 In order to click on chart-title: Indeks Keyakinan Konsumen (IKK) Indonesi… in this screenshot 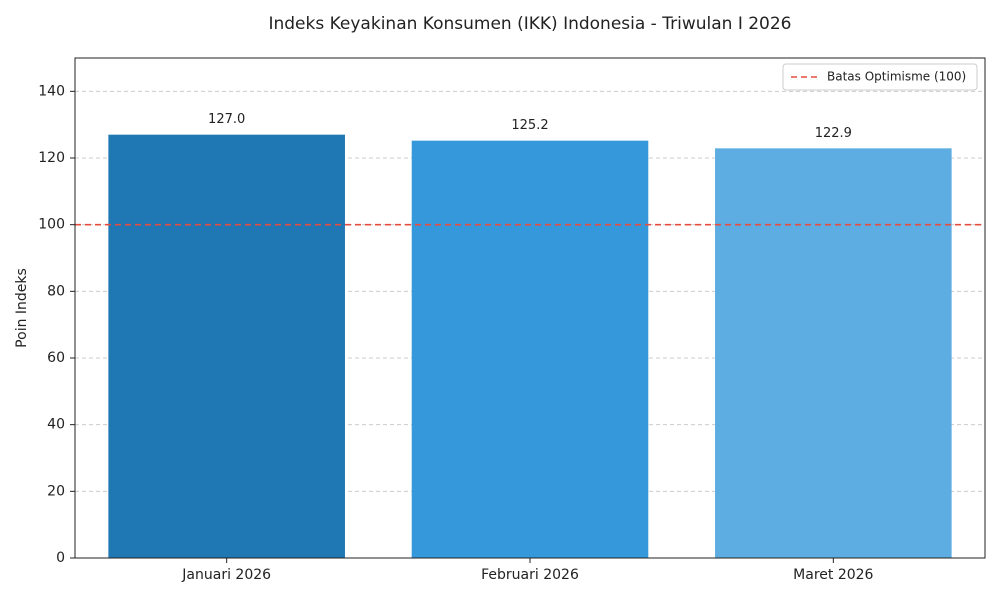, I will do `click(529, 24)`.